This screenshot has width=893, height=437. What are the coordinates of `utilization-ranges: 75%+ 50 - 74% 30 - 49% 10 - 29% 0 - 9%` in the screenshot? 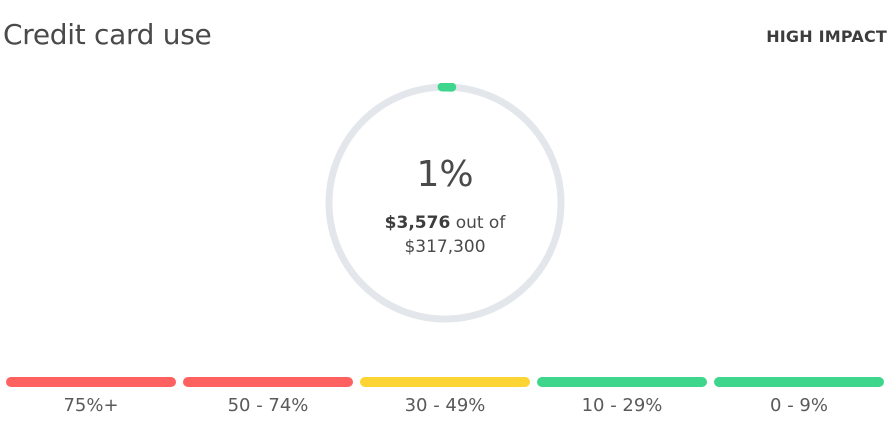 It's located at (446, 402).